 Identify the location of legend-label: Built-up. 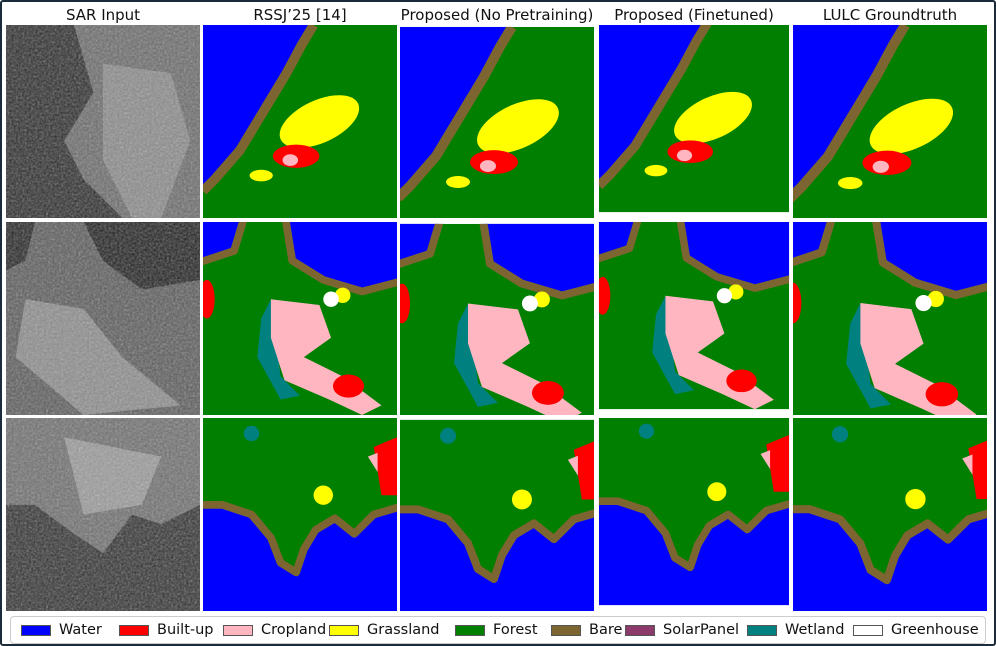
(185, 630).